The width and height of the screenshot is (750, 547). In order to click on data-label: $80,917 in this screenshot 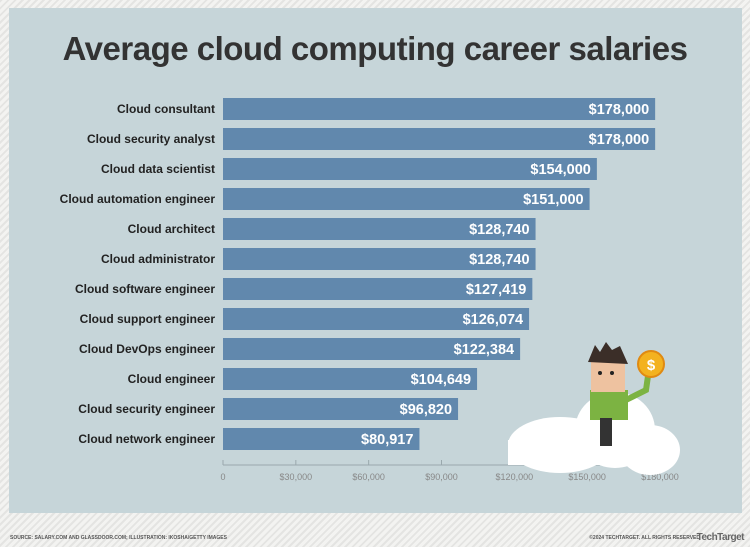, I will do `click(387, 440)`.